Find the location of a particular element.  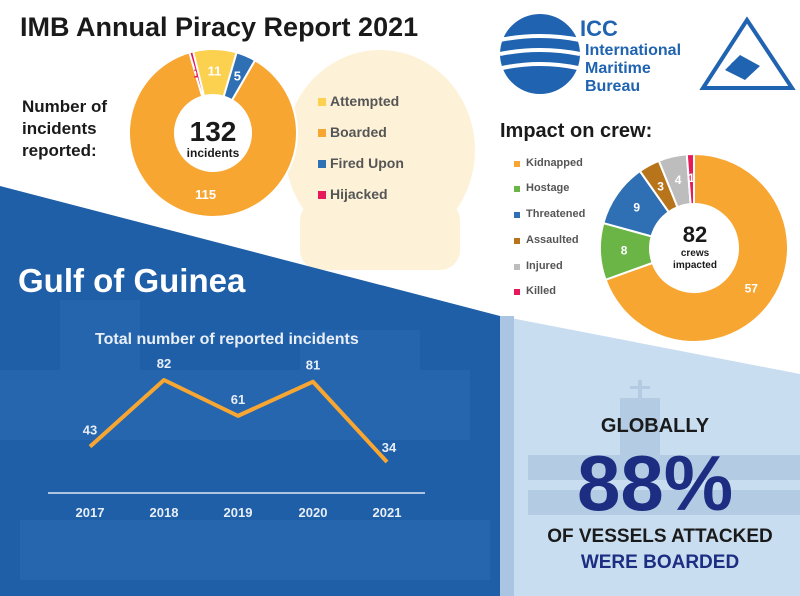

legend-label: Threatened is located at coordinates (556, 214).